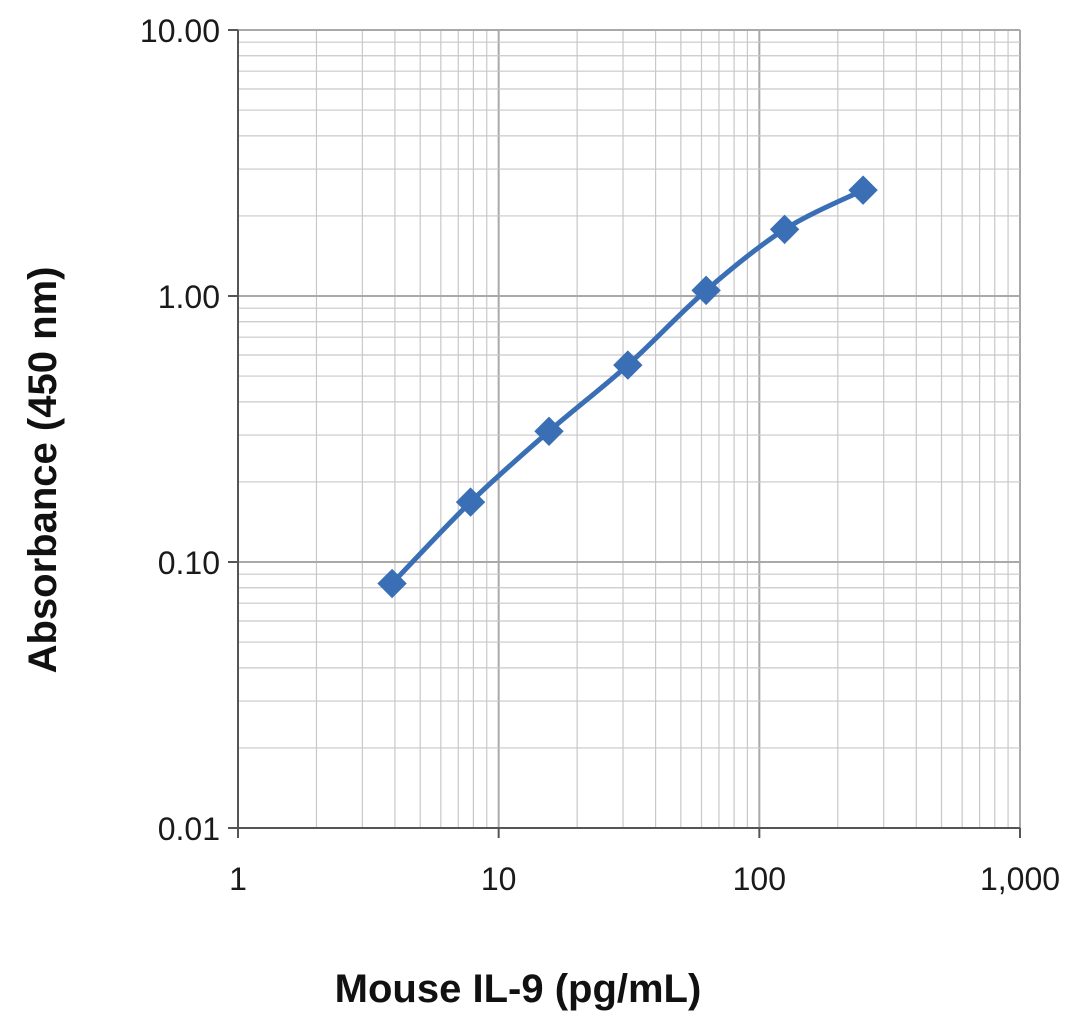  Describe the element at coordinates (238, 879) in the screenshot. I see `x-tick-label: 1` at that location.